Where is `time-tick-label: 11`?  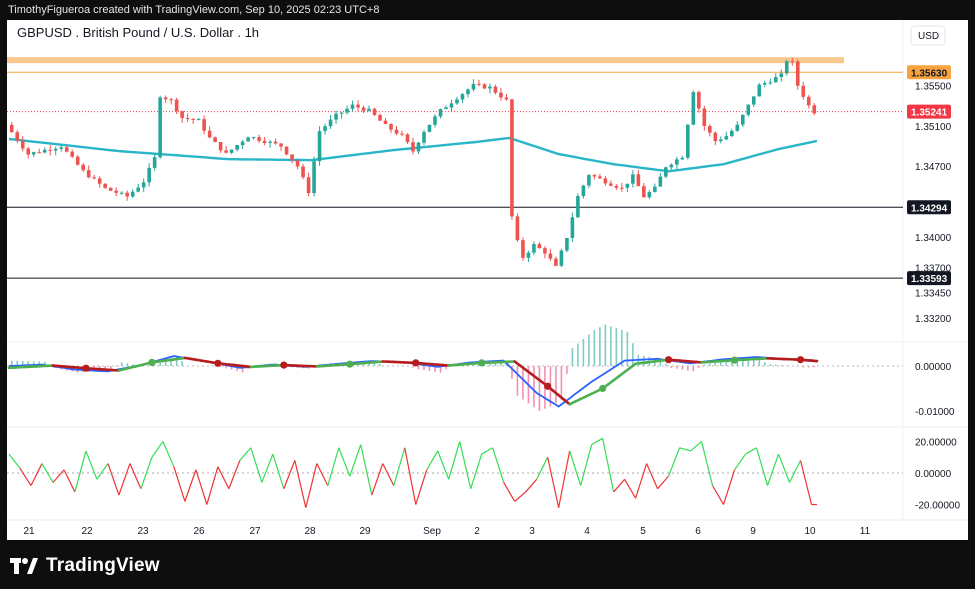 time-tick-label: 11 is located at coordinates (865, 531).